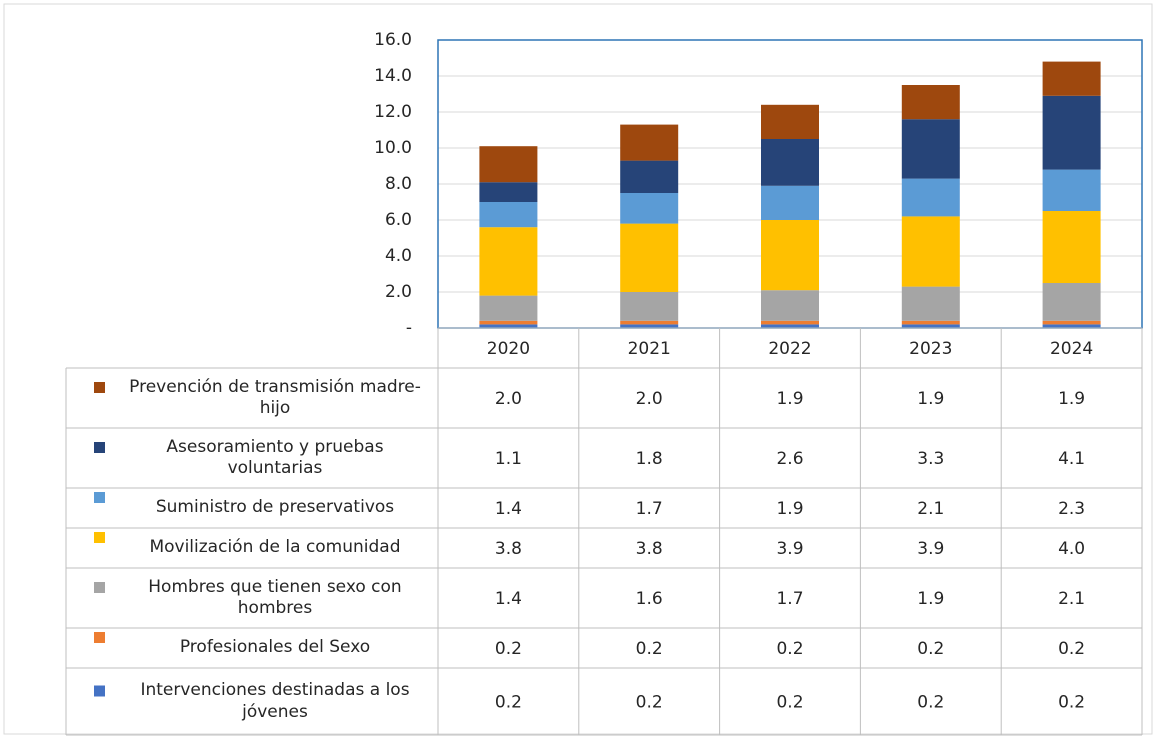  What do you see at coordinates (393, 40) in the screenshot?
I see `y-tick-label: 16.0` at bounding box center [393, 40].